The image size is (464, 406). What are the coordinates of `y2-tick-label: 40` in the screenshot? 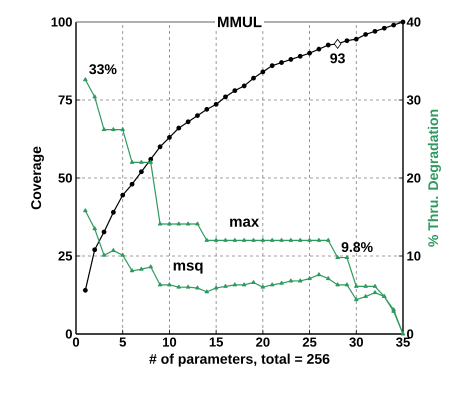 It's located at (413, 22).